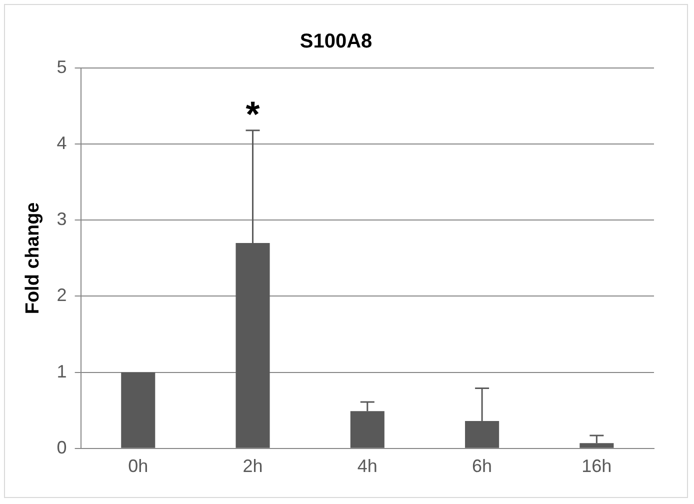 The width and height of the screenshot is (694, 504). I want to click on bar, so click(138, 410).